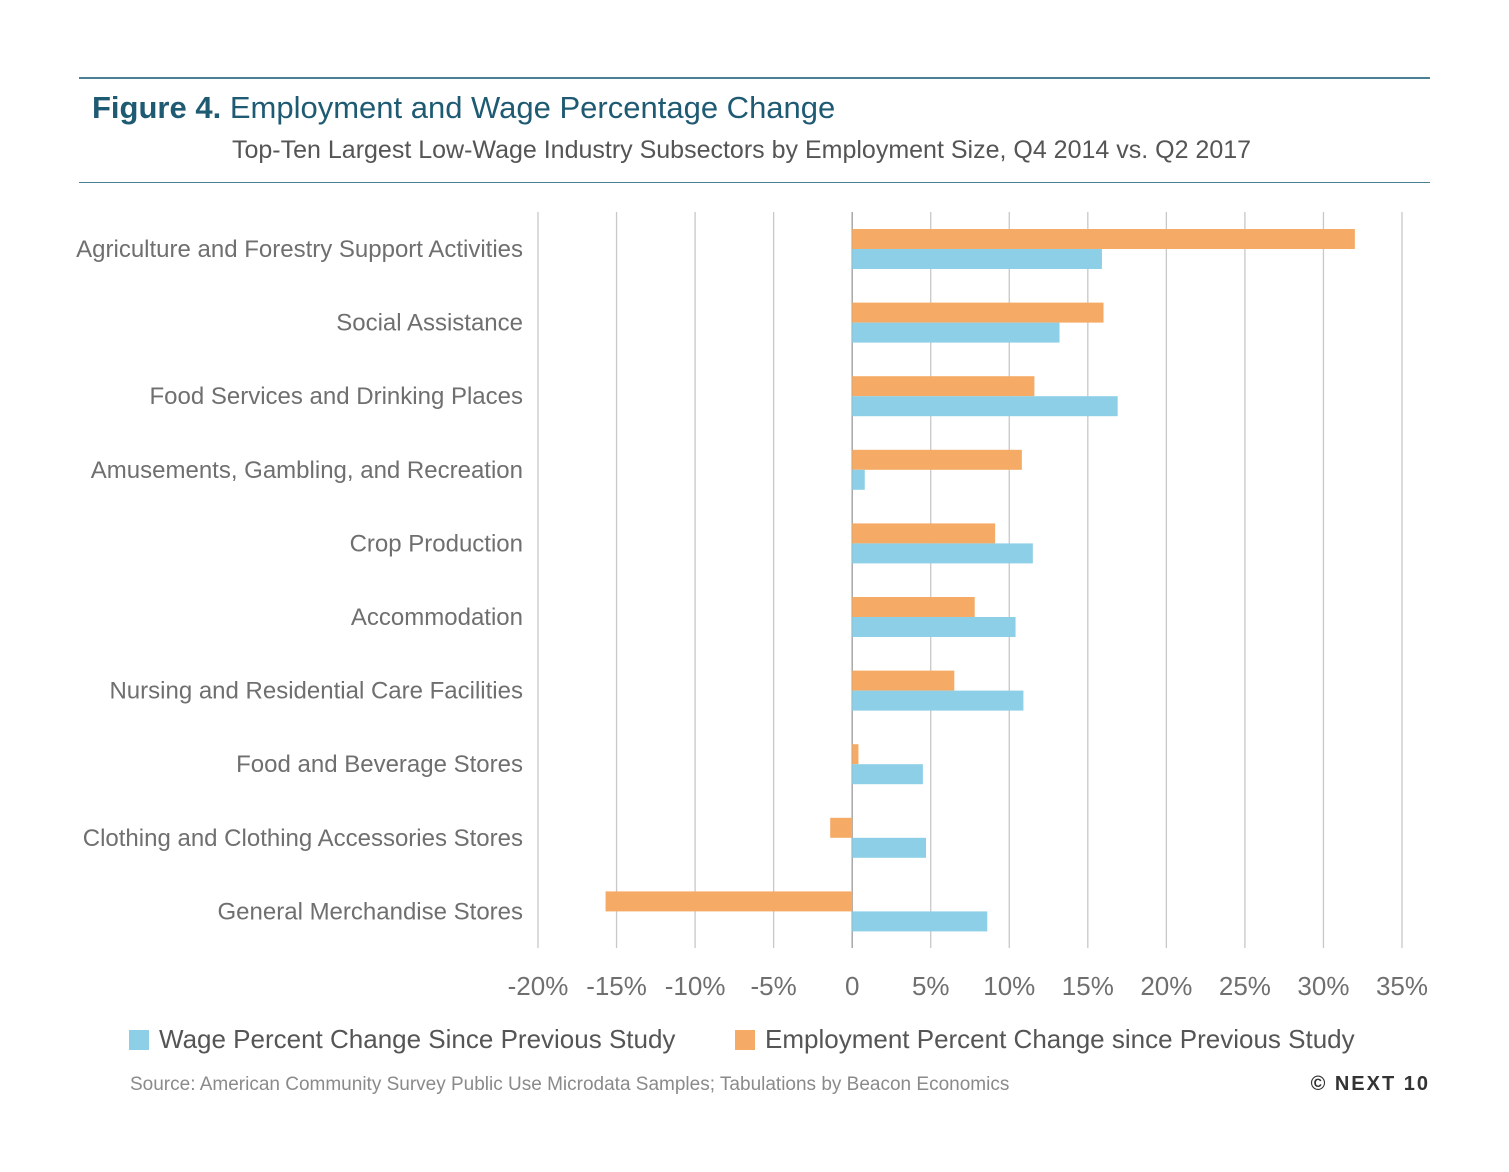 This screenshot has height=1172, width=1509. What do you see at coordinates (1009, 986) in the screenshot?
I see `x-tick-label: 10%` at bounding box center [1009, 986].